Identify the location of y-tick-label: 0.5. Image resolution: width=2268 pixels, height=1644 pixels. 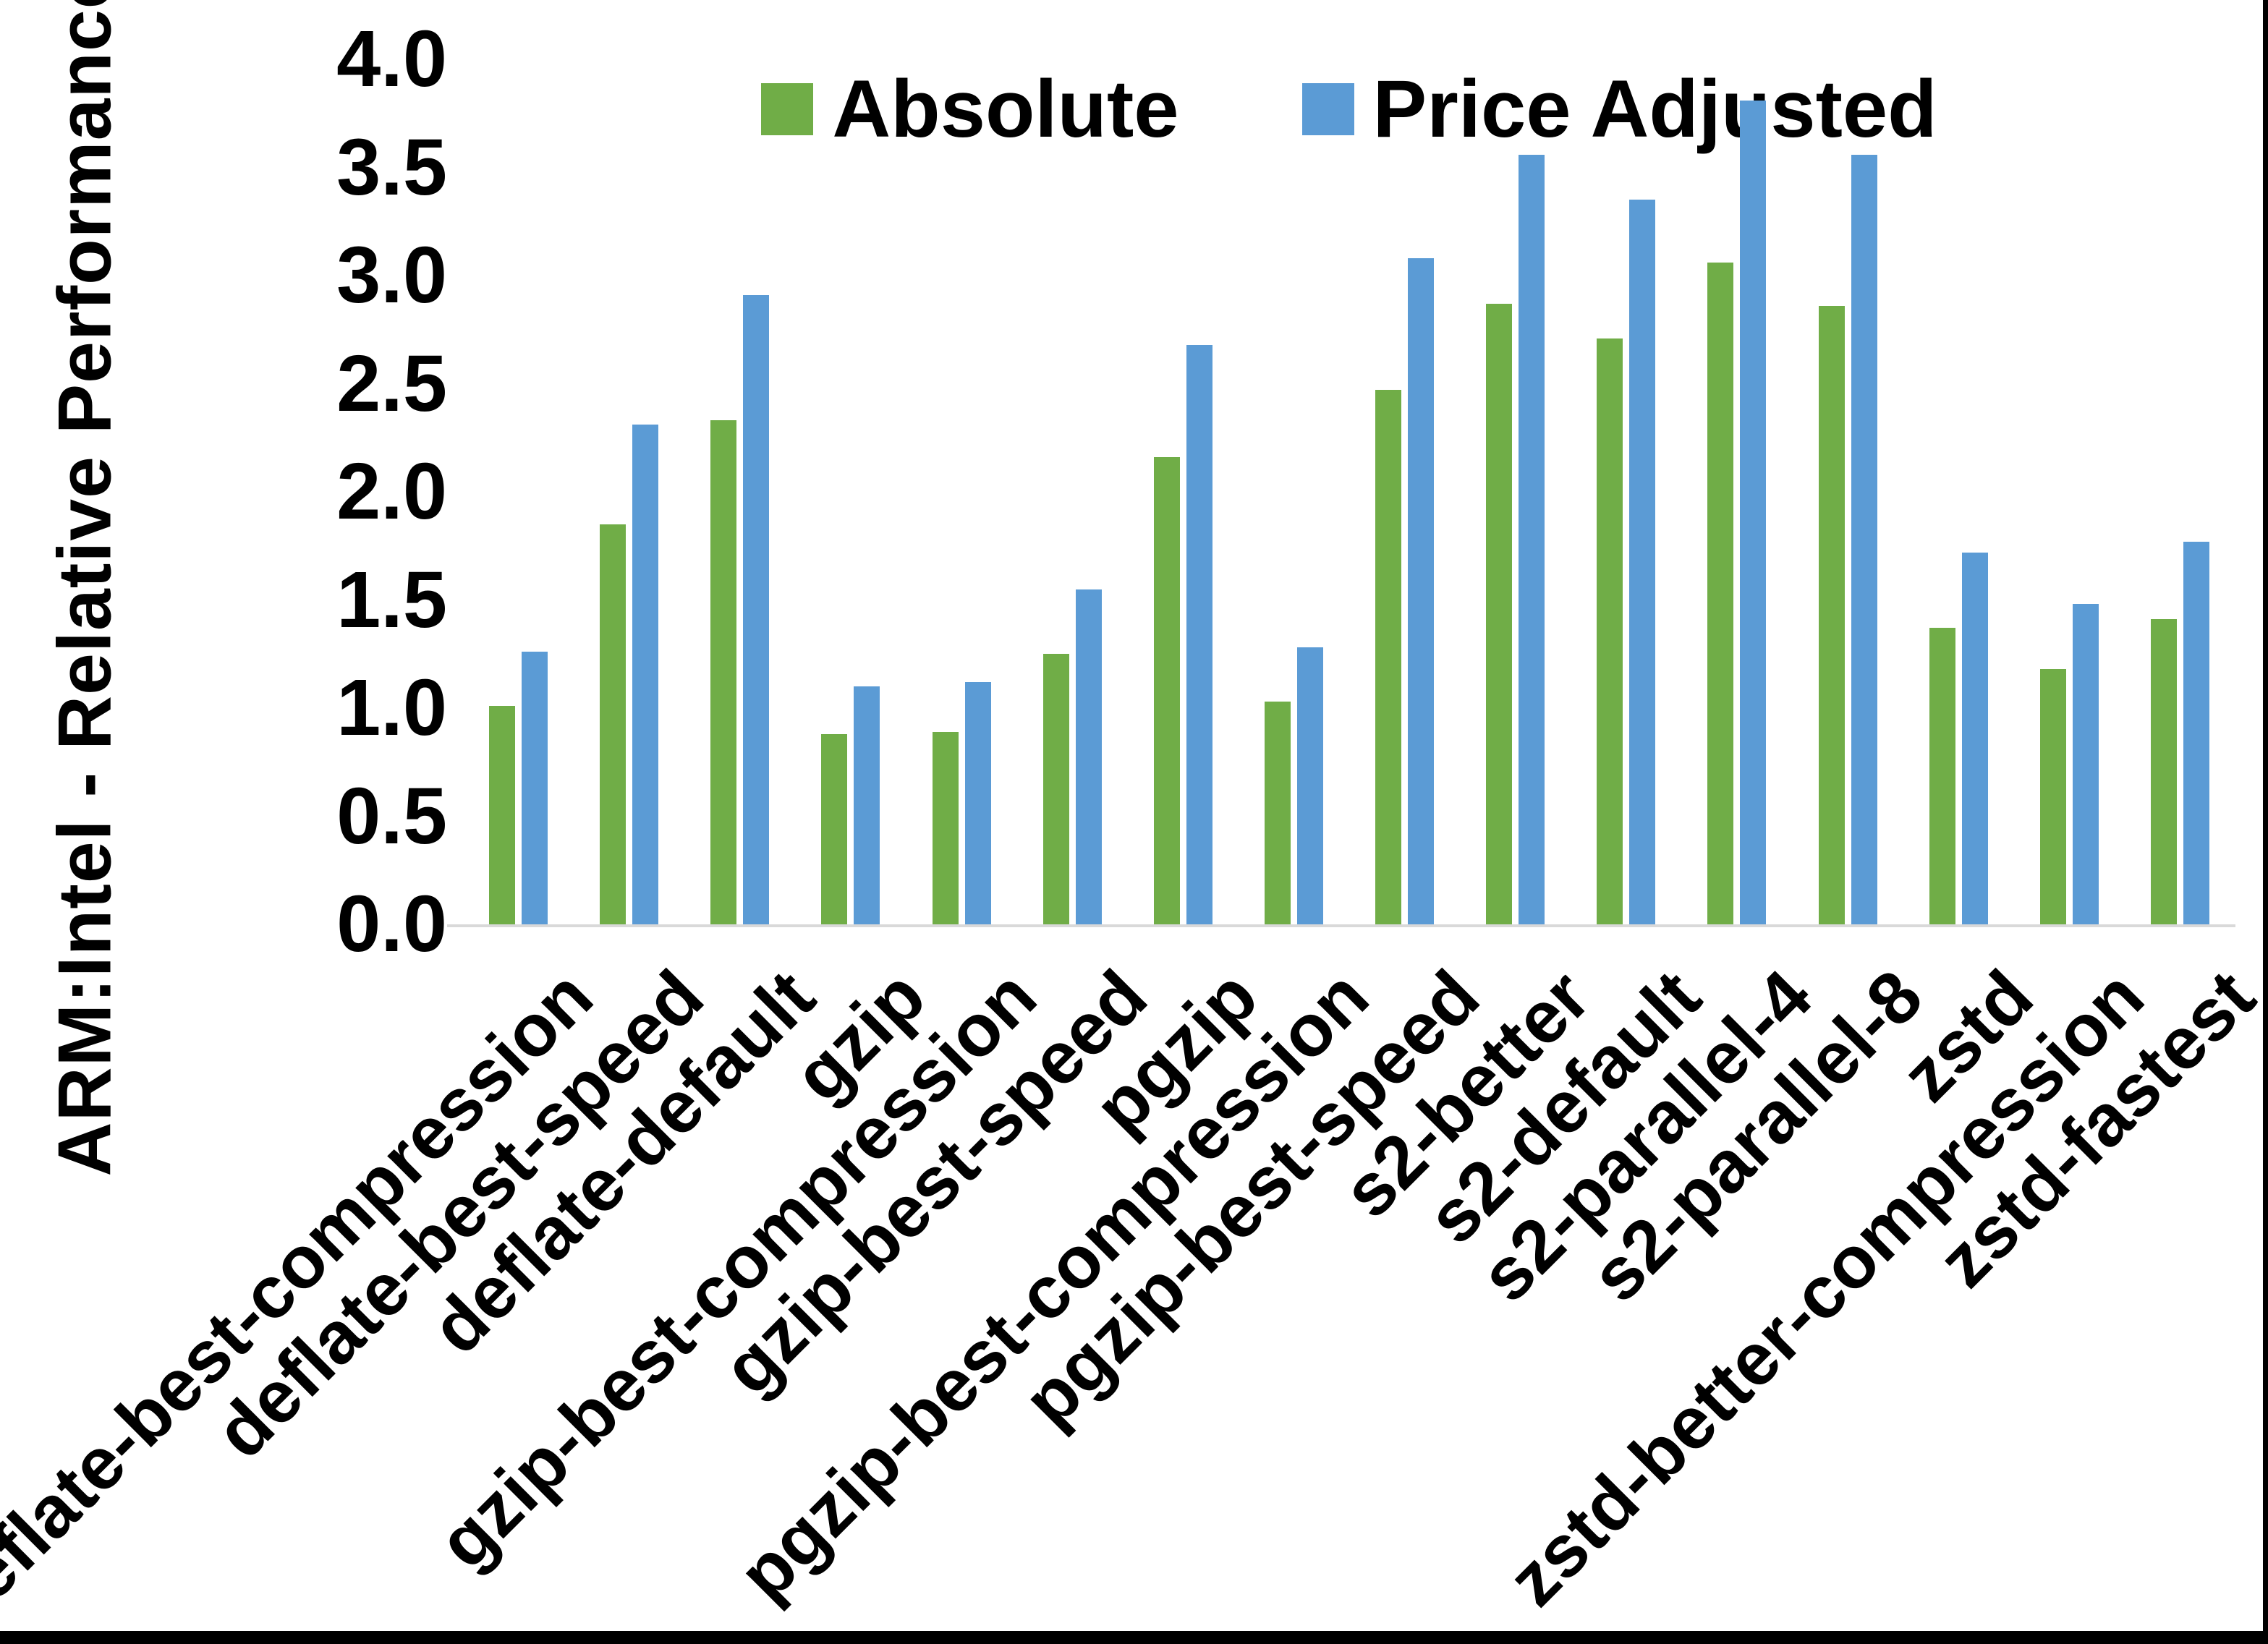
(391, 816).